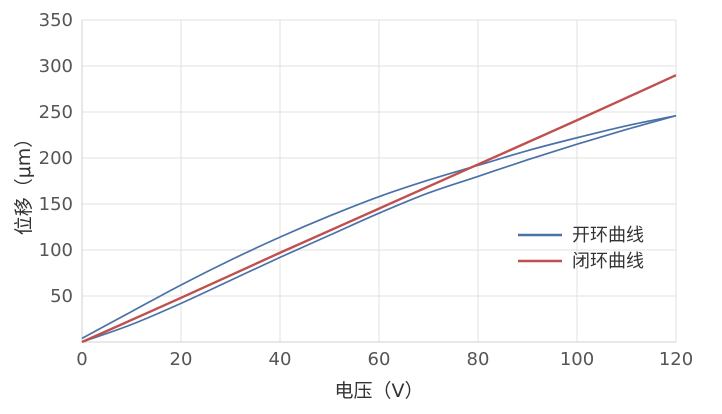  What do you see at coordinates (478, 359) in the screenshot?
I see `x-tick-label: 80` at bounding box center [478, 359].